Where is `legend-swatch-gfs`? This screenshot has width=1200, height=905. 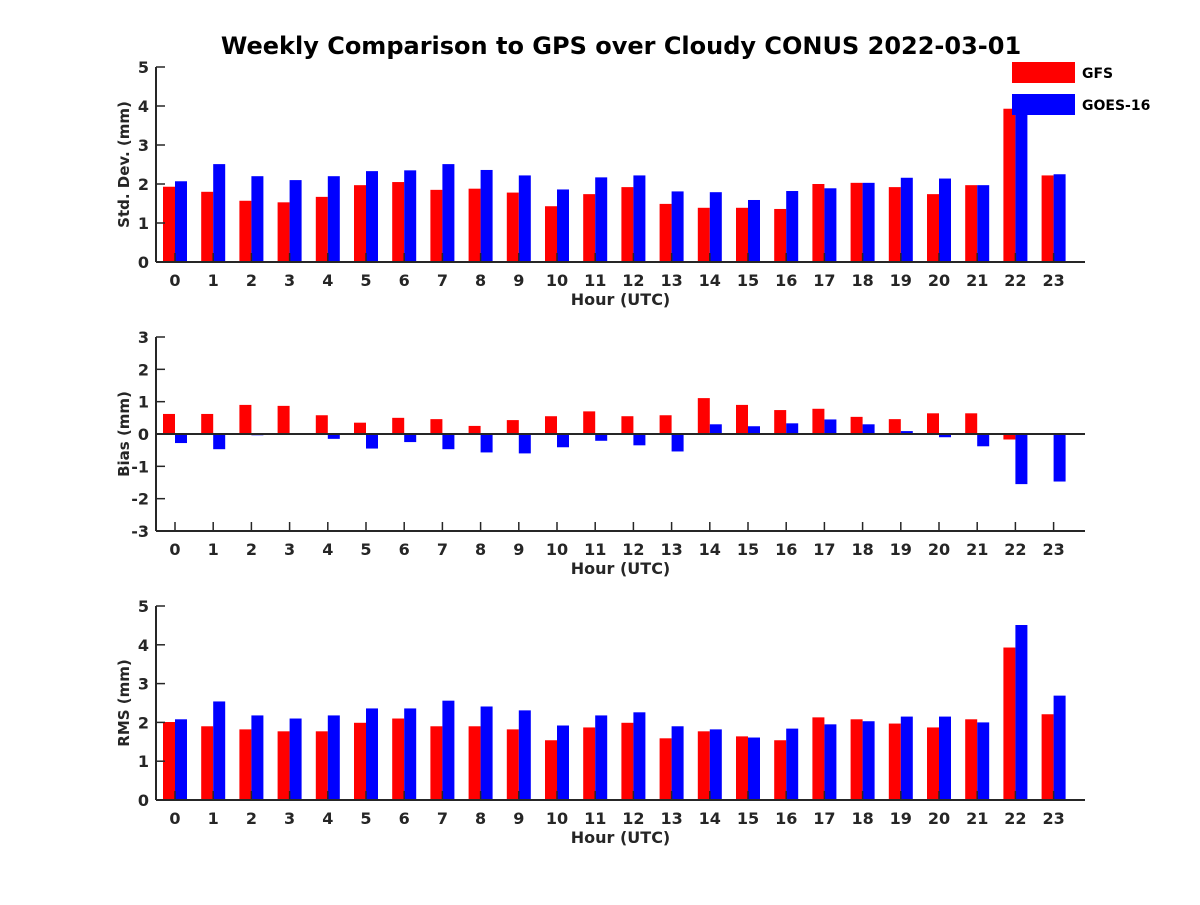
legend-swatch-gfs is located at coordinates (1043, 72).